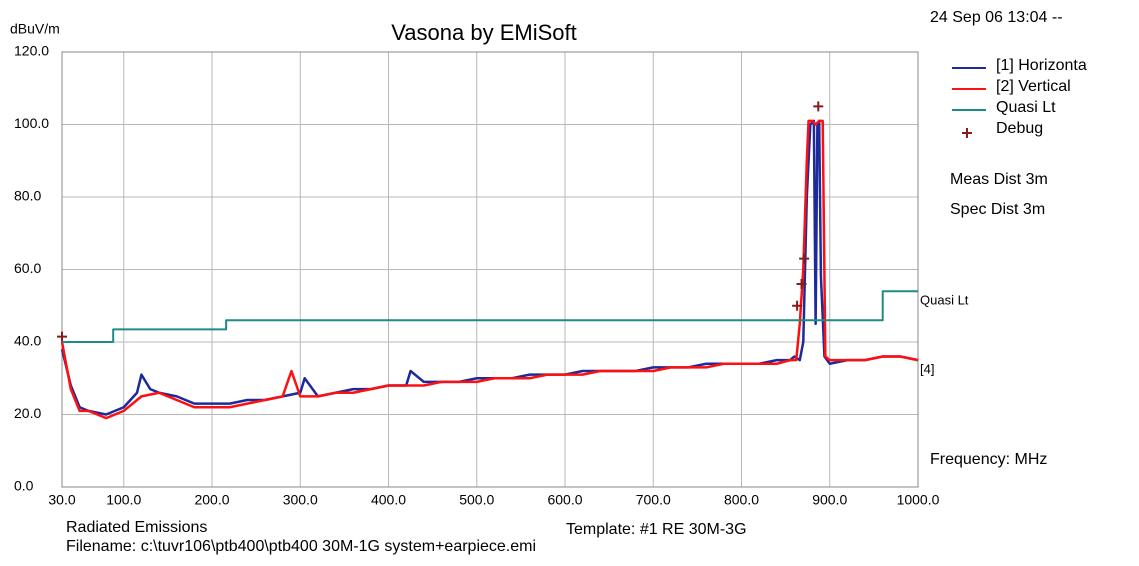 Image resolution: width=1139 pixels, height=566 pixels. What do you see at coordinates (1026, 107) in the screenshot?
I see `legend-label: Quasi Lt` at bounding box center [1026, 107].